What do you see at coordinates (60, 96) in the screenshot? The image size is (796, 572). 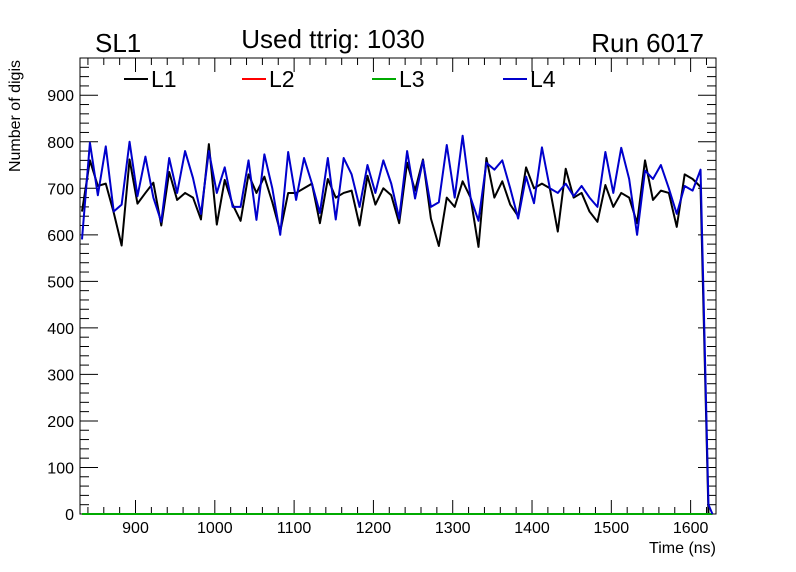 I see `y-tick-label: 900` at bounding box center [60, 96].